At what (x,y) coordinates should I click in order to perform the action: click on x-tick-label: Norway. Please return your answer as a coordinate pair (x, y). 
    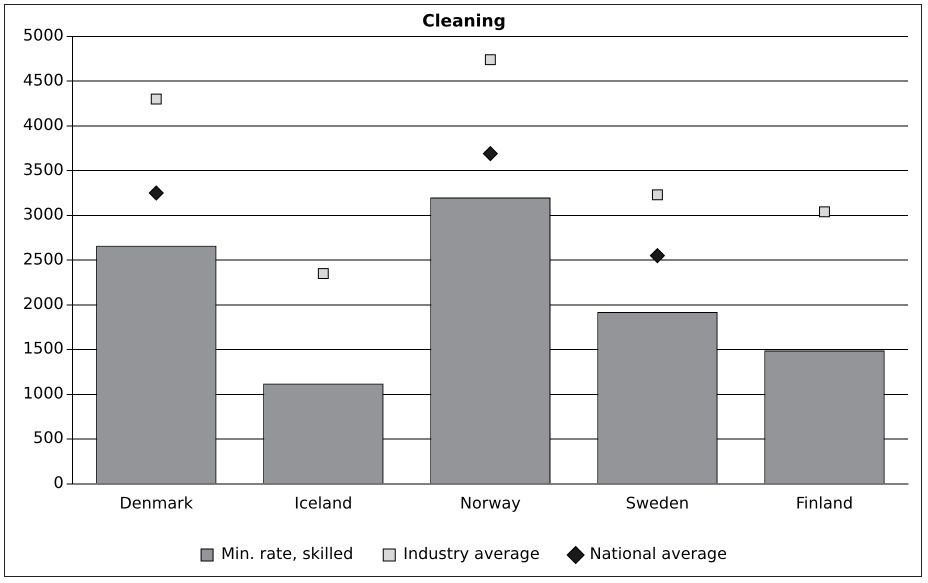
    Looking at the image, I should click on (490, 503).